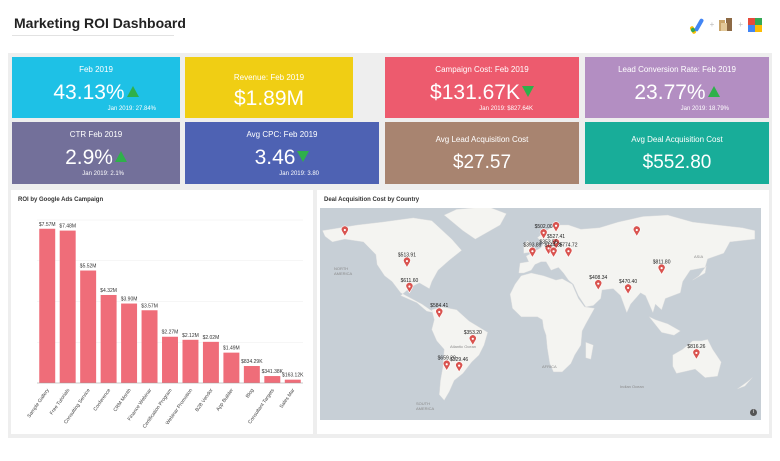 The width and height of the screenshot is (780, 461). What do you see at coordinates (463, 346) in the screenshot?
I see `region-label: Atlantic Ocean` at bounding box center [463, 346].